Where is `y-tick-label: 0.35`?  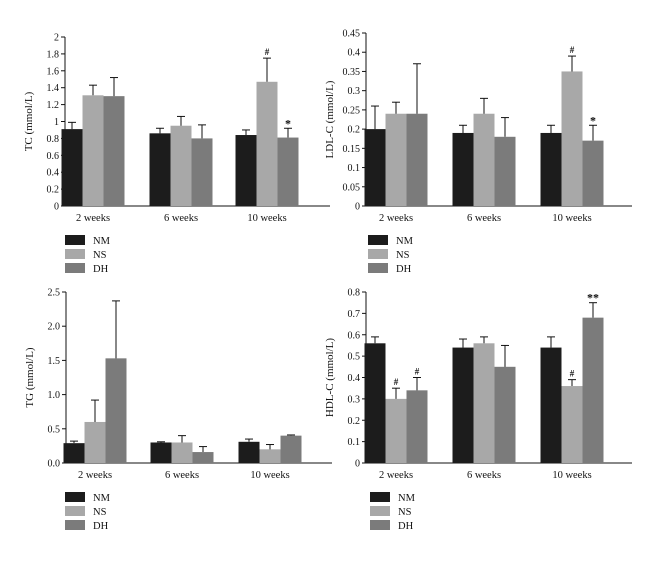
y-tick-label: 0.35 is located at coordinates (352, 72).